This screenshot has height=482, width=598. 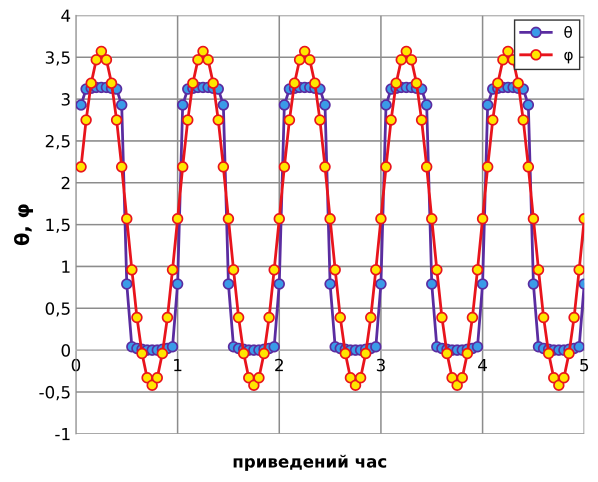 What do you see at coordinates (66, 350) in the screenshot?
I see `y-tick-label: 0` at bounding box center [66, 350].